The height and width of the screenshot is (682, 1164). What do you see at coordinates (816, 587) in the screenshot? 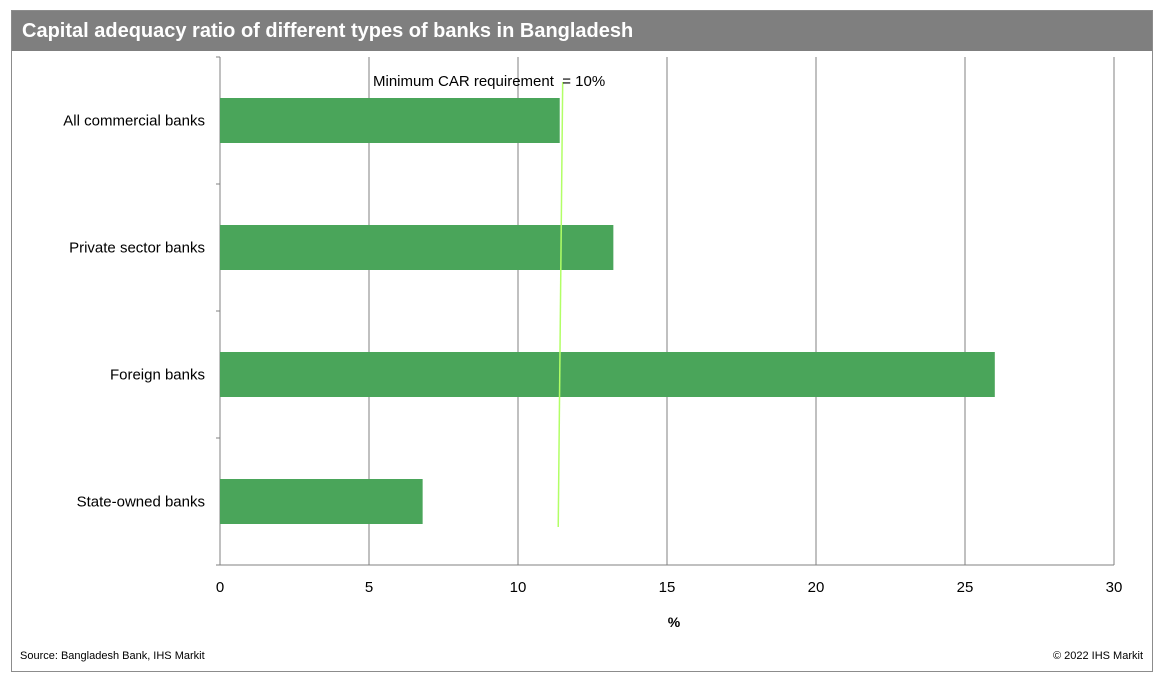
I see `x-tick-label: 20` at bounding box center [816, 587].